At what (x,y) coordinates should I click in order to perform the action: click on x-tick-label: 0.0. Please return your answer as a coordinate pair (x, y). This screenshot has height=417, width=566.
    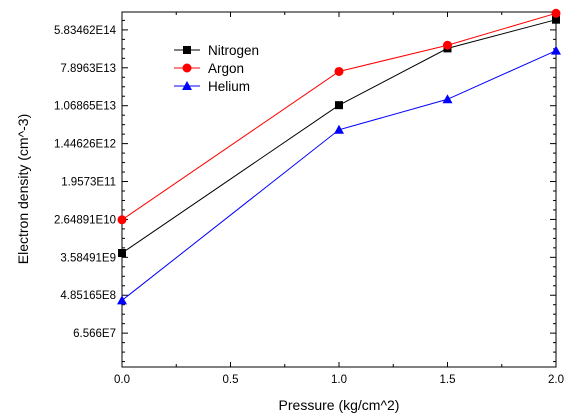
    Looking at the image, I should click on (122, 380).